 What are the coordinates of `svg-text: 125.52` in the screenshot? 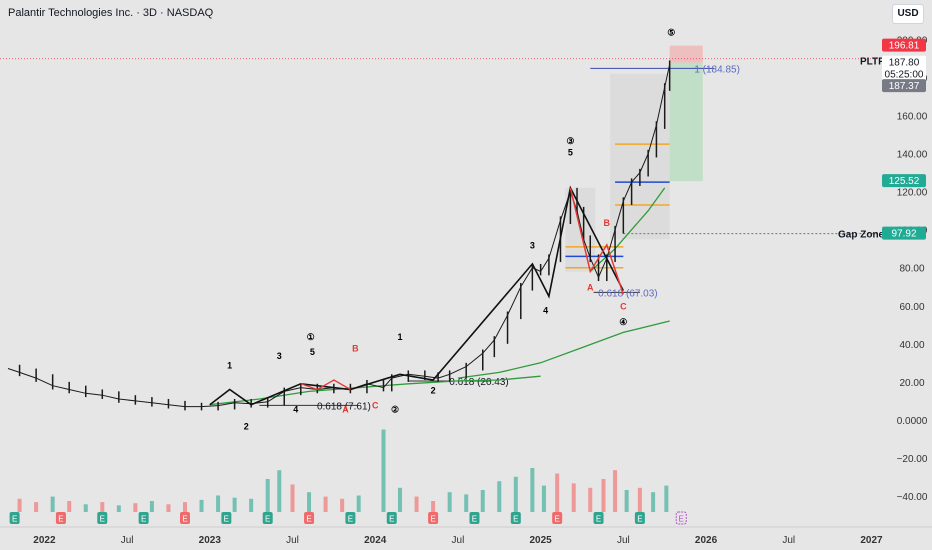 It's located at (904, 181).